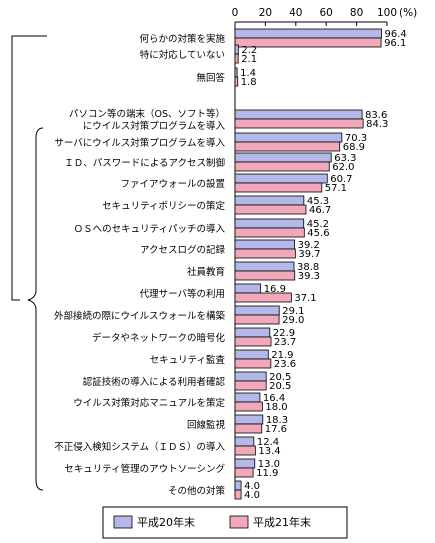 This screenshot has height=543, width=435. I want to click on category-label: アクセスログの記録, so click(183, 250).